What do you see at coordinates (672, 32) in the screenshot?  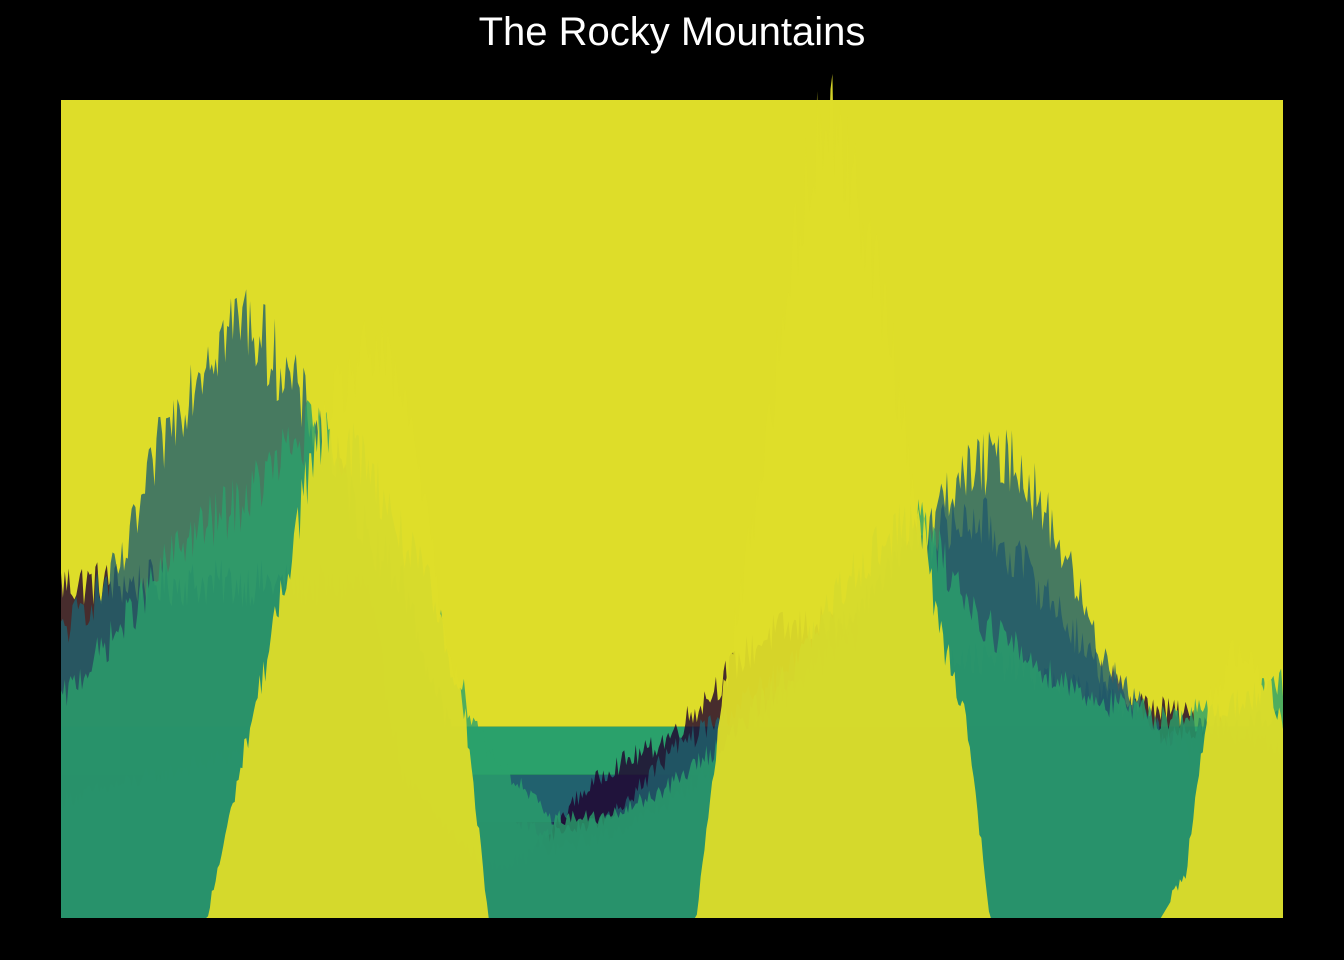 I see `chart-title: The Rocky Mountains` at bounding box center [672, 32].